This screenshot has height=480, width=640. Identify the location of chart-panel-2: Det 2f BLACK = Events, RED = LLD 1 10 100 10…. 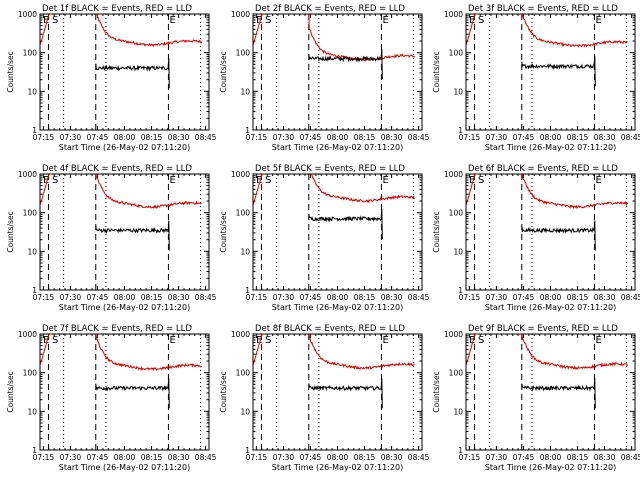
(324, 78).